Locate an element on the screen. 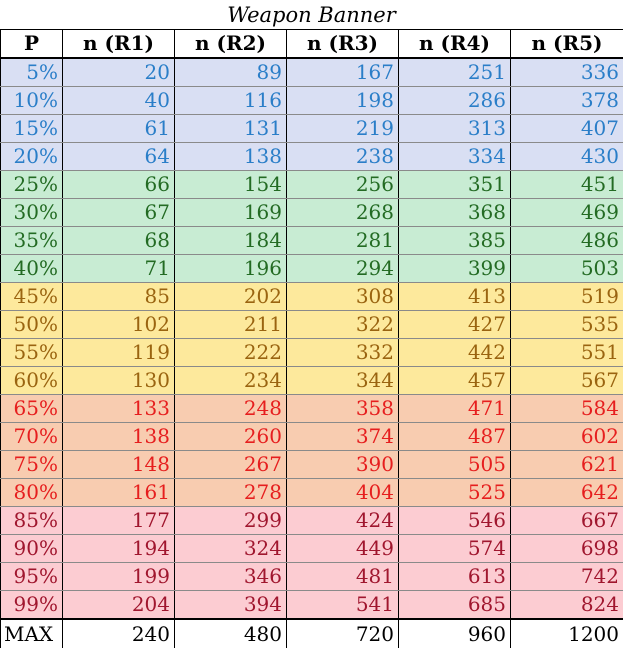  value-cell-r1: 40 is located at coordinates (119, 101).